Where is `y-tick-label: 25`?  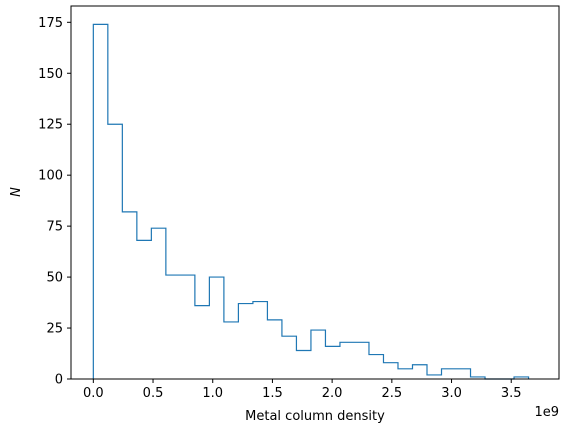
y-tick-label: 25 is located at coordinates (54, 329).